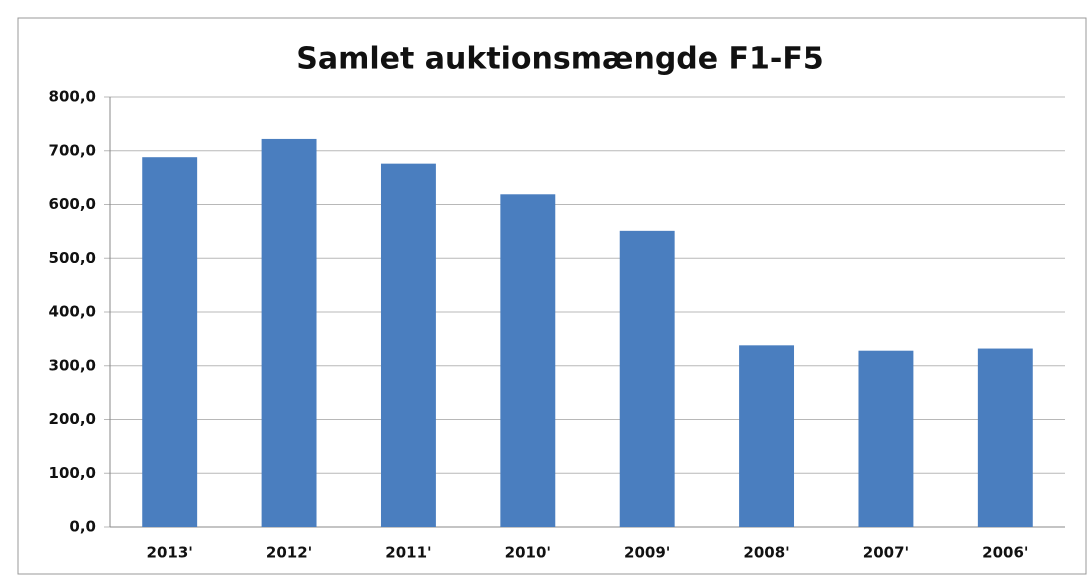 The image size is (1092, 580). What do you see at coordinates (72, 473) in the screenshot?
I see `y-tick-label: 100,0` at bounding box center [72, 473].